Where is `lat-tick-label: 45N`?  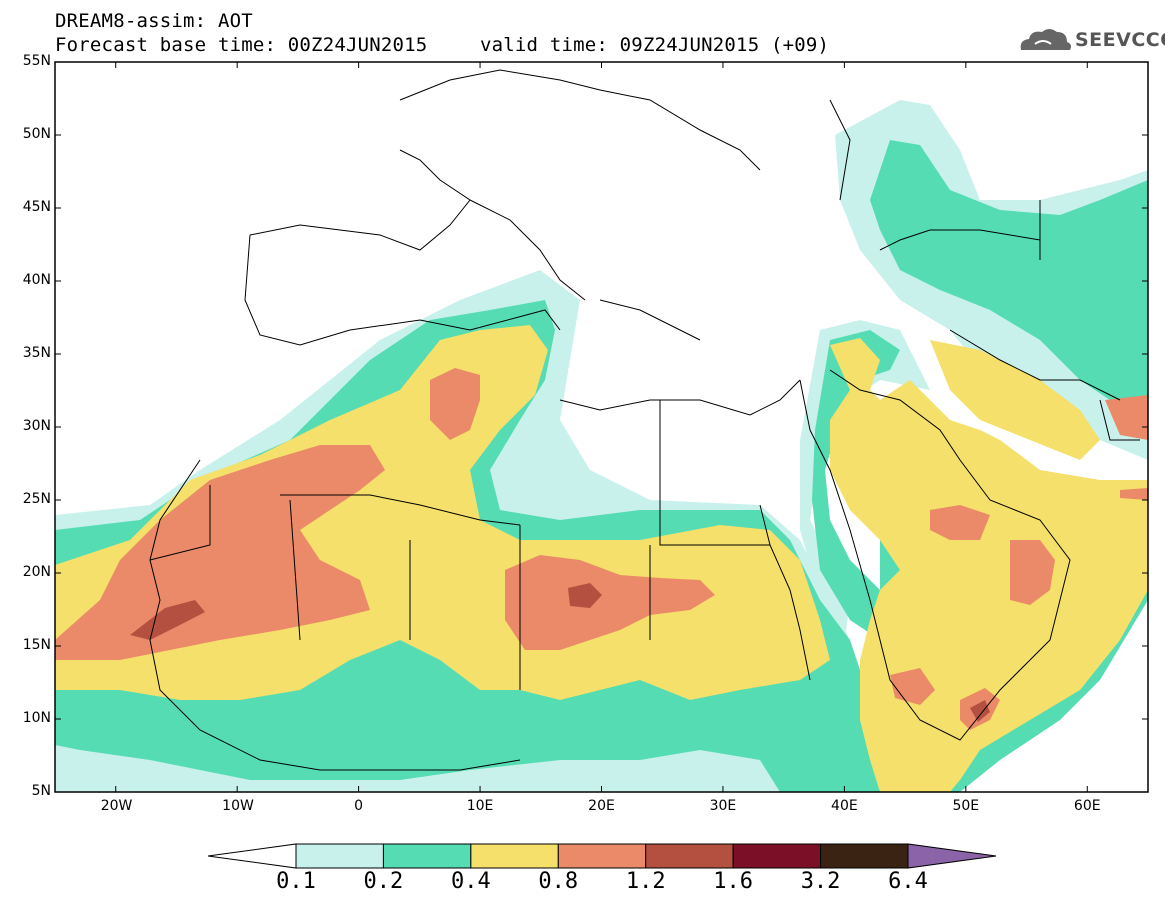
lat-tick-label: 45N is located at coordinates (36, 207).